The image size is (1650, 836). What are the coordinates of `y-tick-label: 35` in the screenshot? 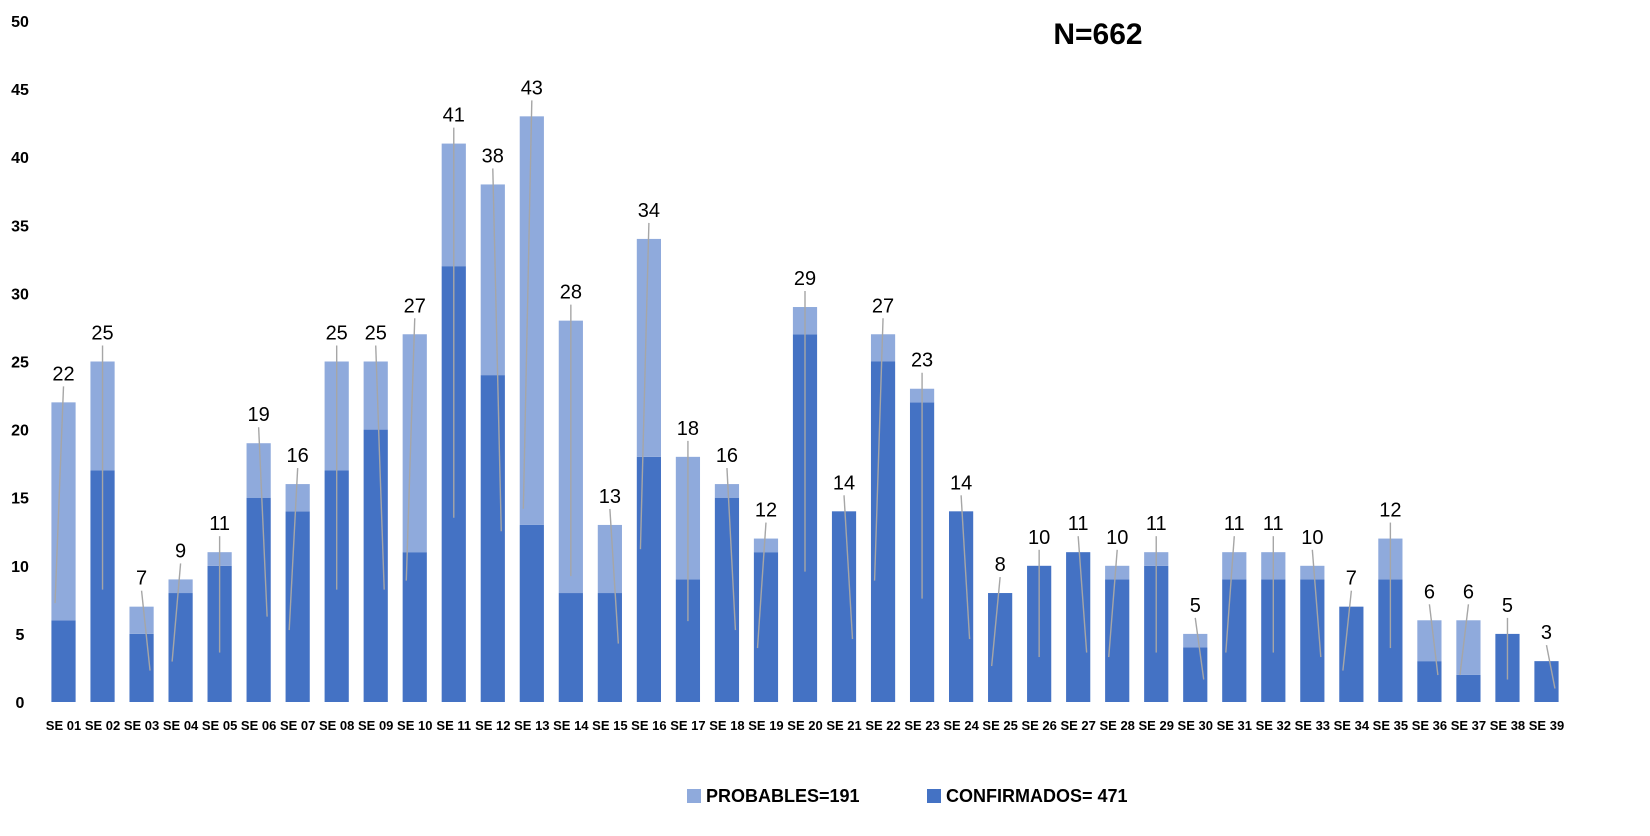 It's located at (20, 226).